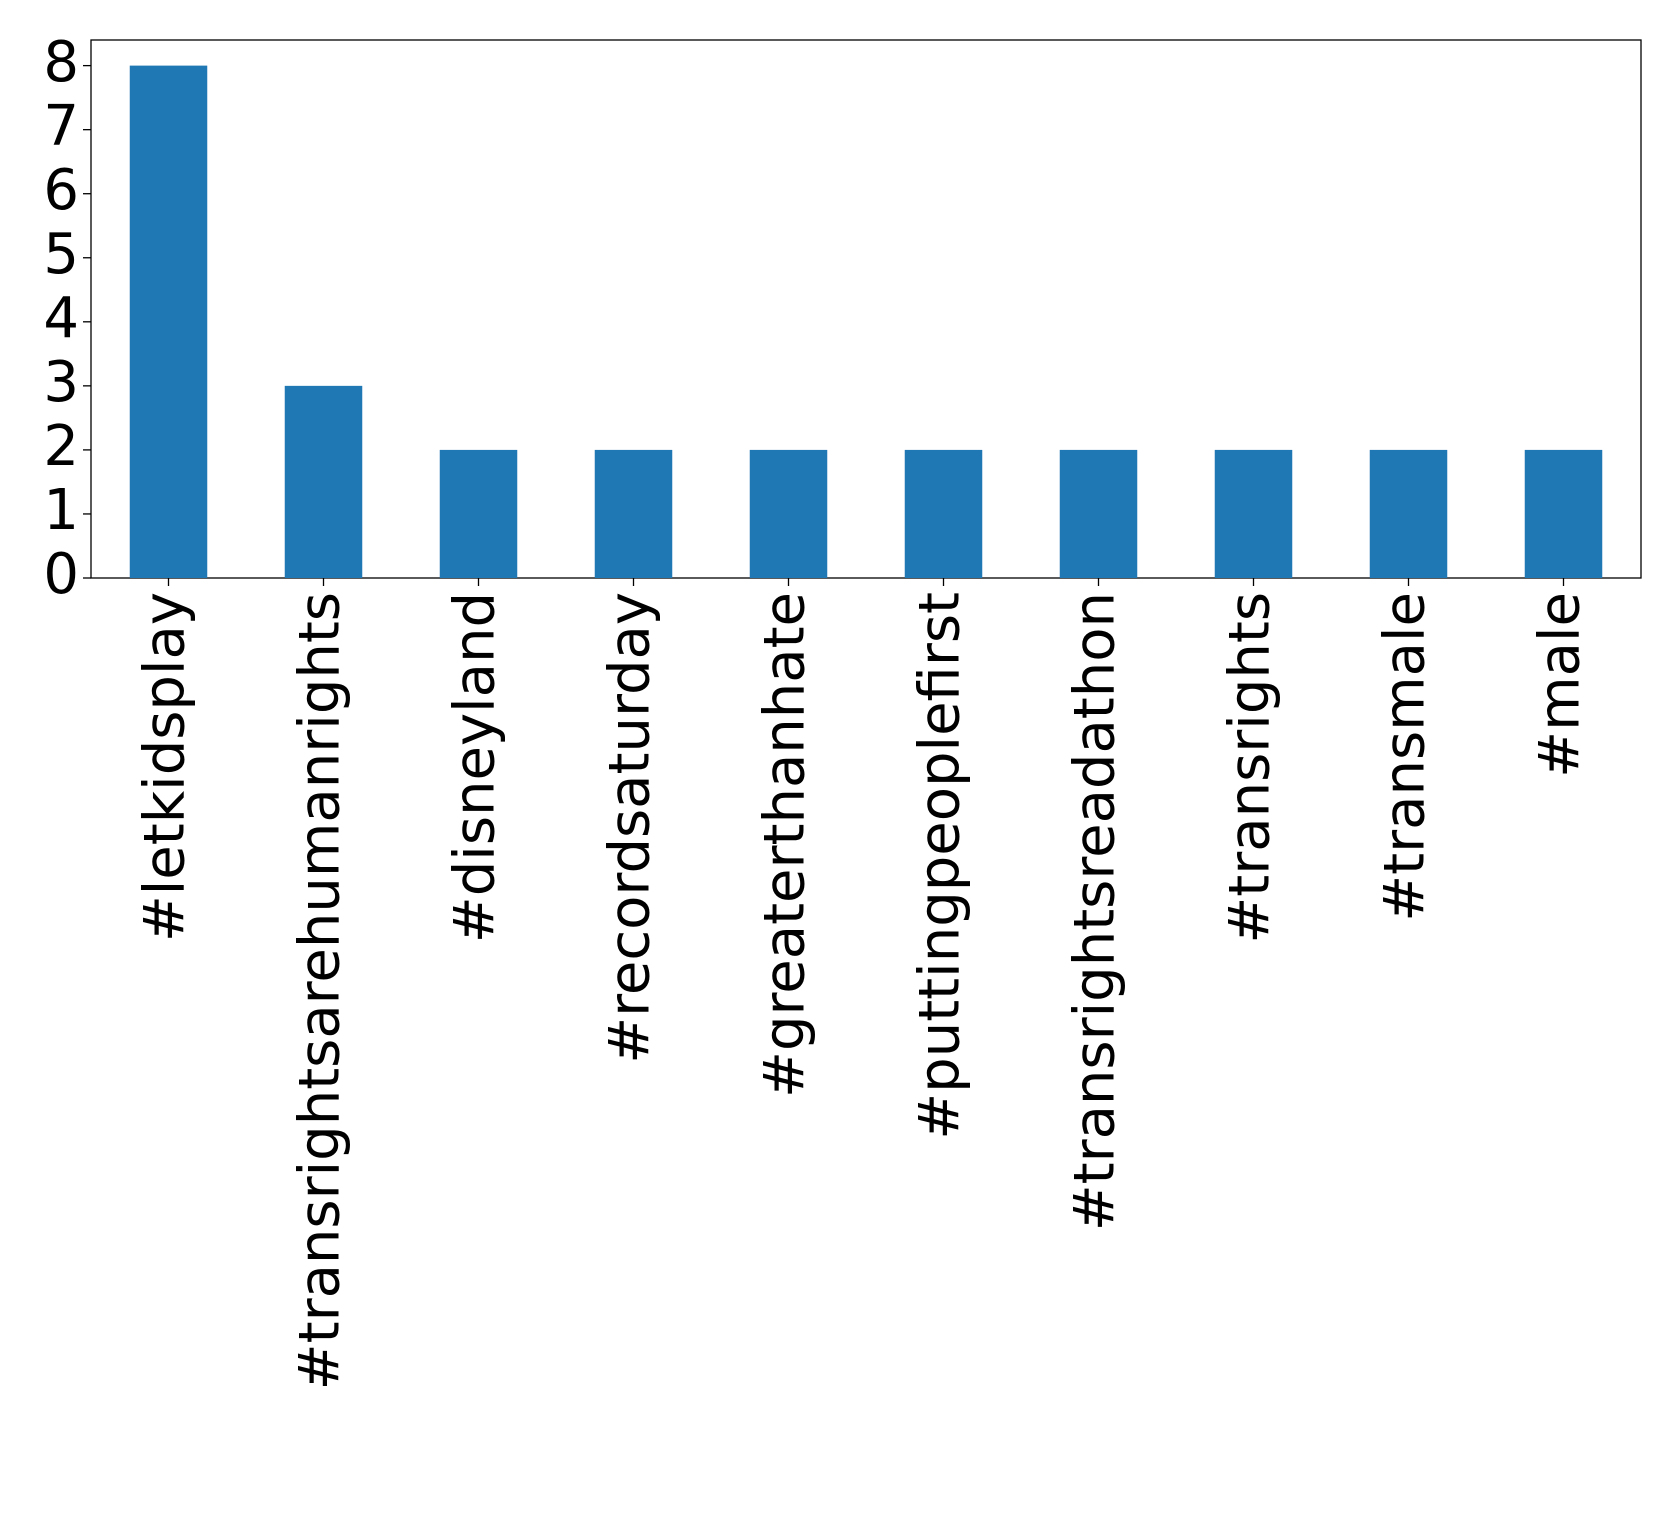 This screenshot has height=1518, width=1679. I want to click on x-tick-label: #transrights, so click(1250, 768).